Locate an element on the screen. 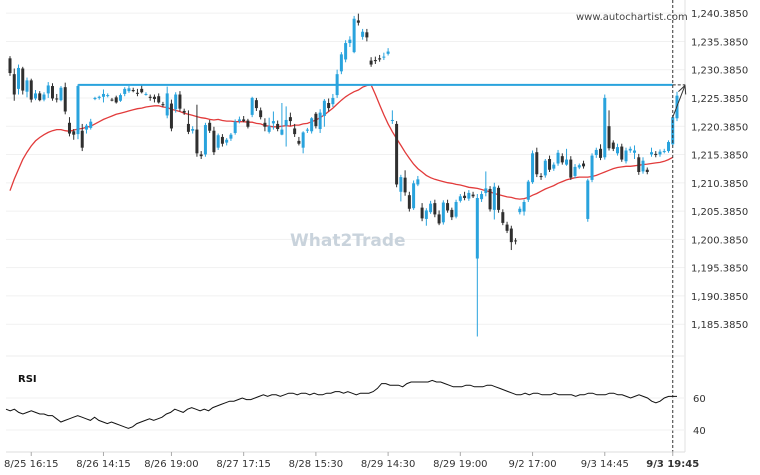 Image resolution: width=760 pixels, height=475 pixels. y-tick-label: 1,240.3850 is located at coordinates (719, 14).